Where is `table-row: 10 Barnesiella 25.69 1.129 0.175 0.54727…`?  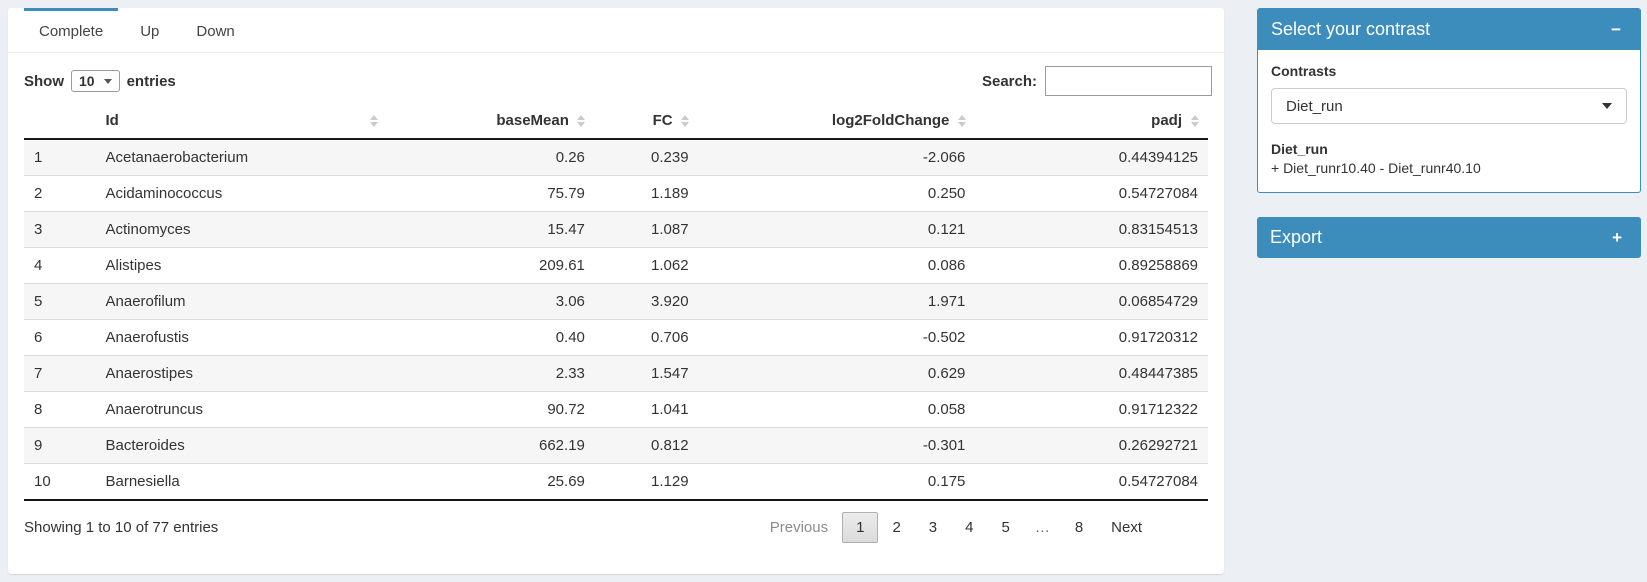
table-row: 10 Barnesiella 25.69 1.129 0.175 0.54727… is located at coordinates (616, 482).